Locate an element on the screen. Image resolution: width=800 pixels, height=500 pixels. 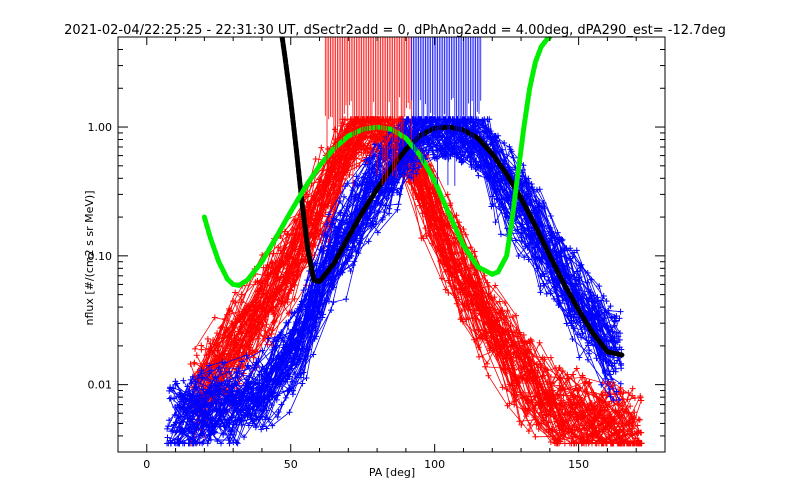
x-tick-label: 0 is located at coordinates (146, 464).